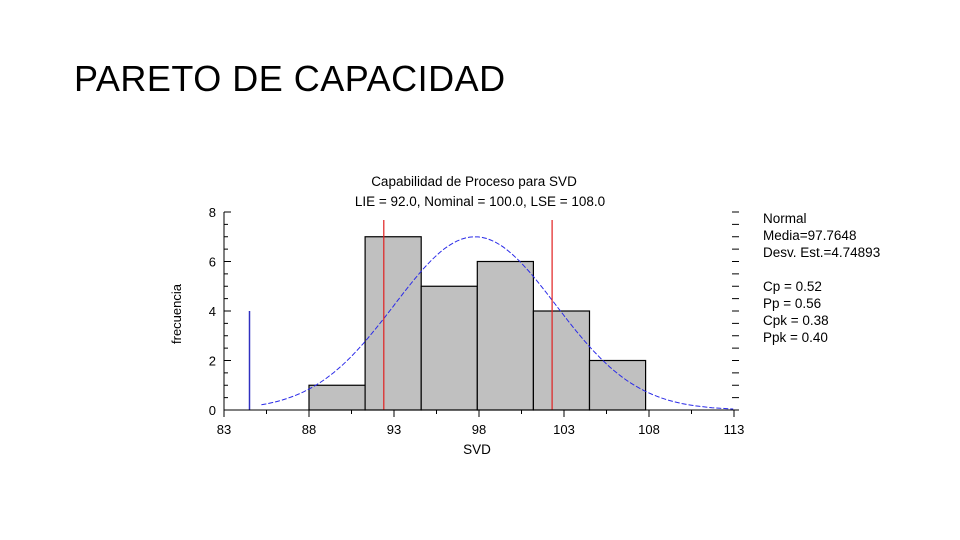 This screenshot has width=960, height=540. Describe the element at coordinates (821, 269) in the screenshot. I see `stats-spacer` at that location.